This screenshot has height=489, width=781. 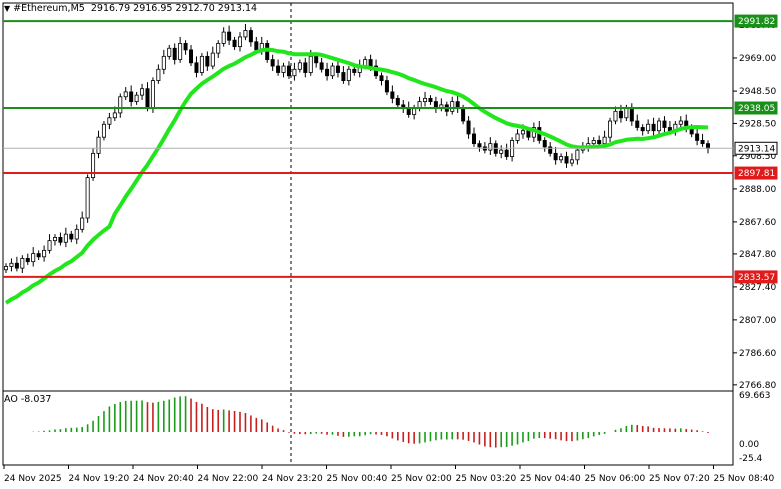 I want to click on time-tick-label: 25 Nov 00:40, so click(x=357, y=479).